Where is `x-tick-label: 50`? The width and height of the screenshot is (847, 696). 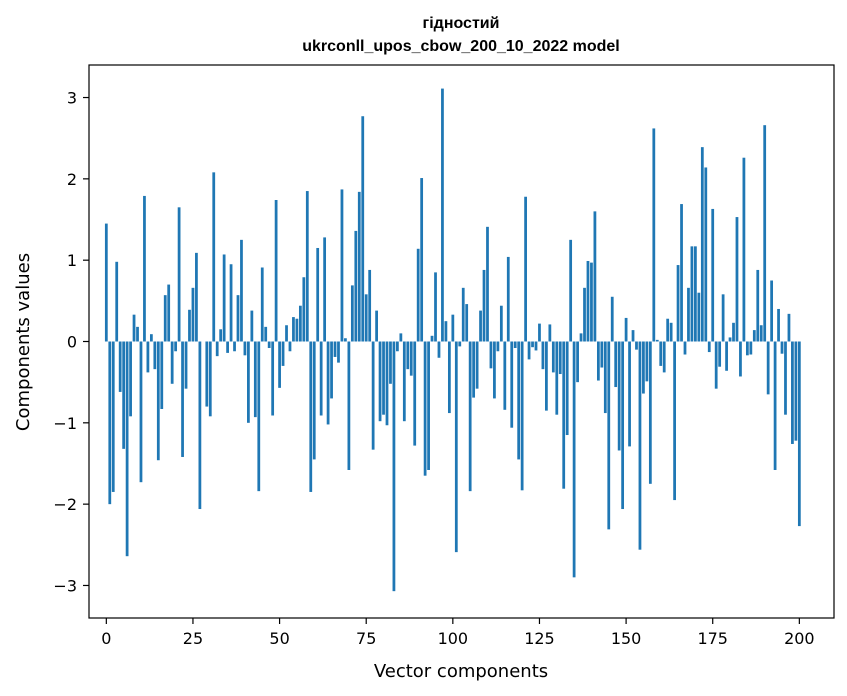 x-tick-label: 50 is located at coordinates (279, 638).